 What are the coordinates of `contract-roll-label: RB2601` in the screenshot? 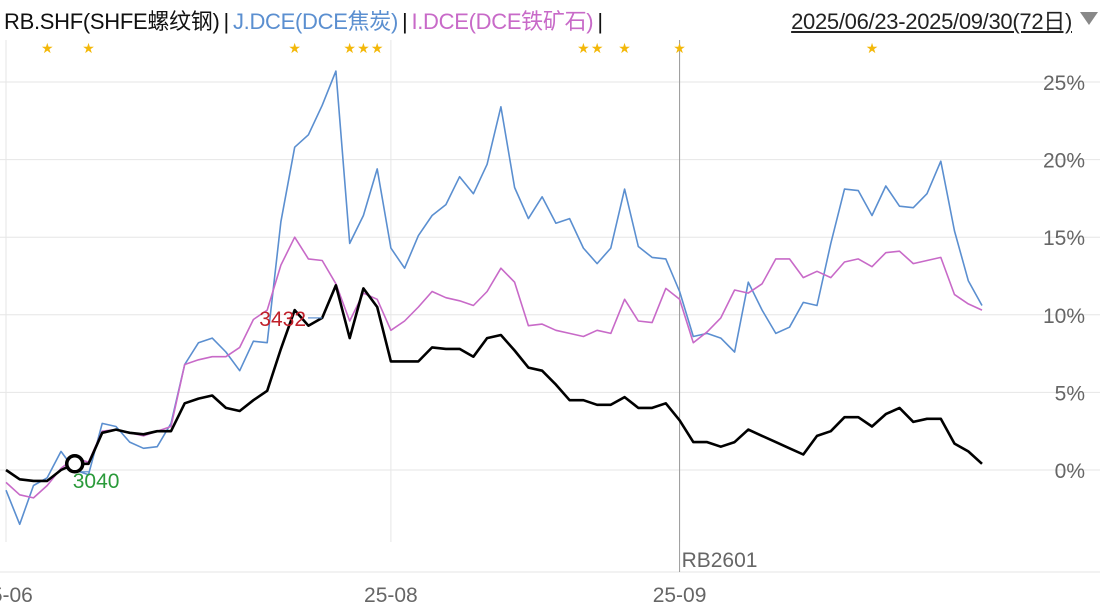 It's located at (720, 560).